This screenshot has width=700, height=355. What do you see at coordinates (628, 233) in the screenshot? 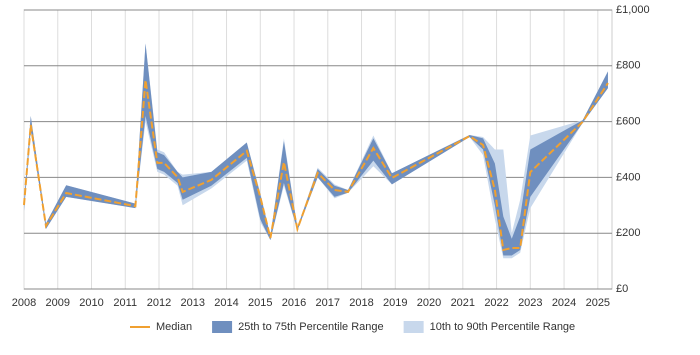
I see `y-tick-label: £200` at bounding box center [628, 233].